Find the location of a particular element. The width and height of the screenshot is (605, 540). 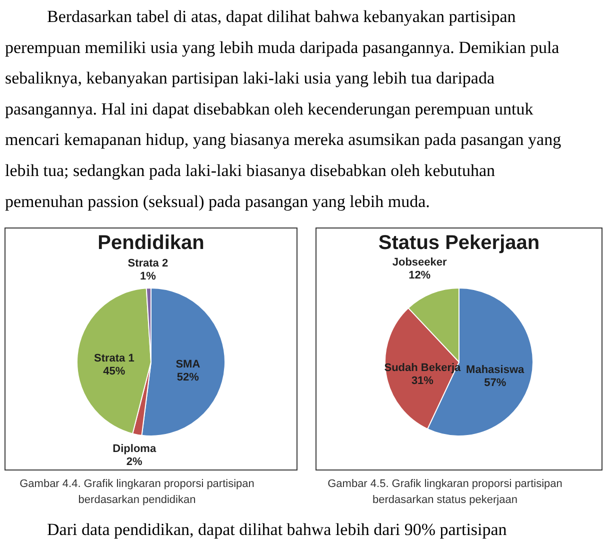

data-label: 1% is located at coordinates (148, 276).